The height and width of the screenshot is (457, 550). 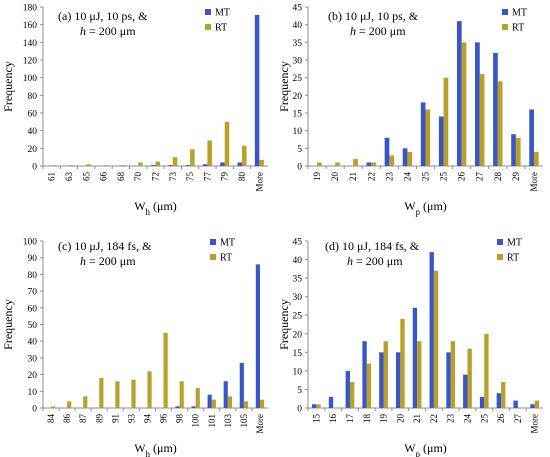 I want to click on panel-title: (d) 10 μJ, 184 fs, &, so click(x=372, y=246).